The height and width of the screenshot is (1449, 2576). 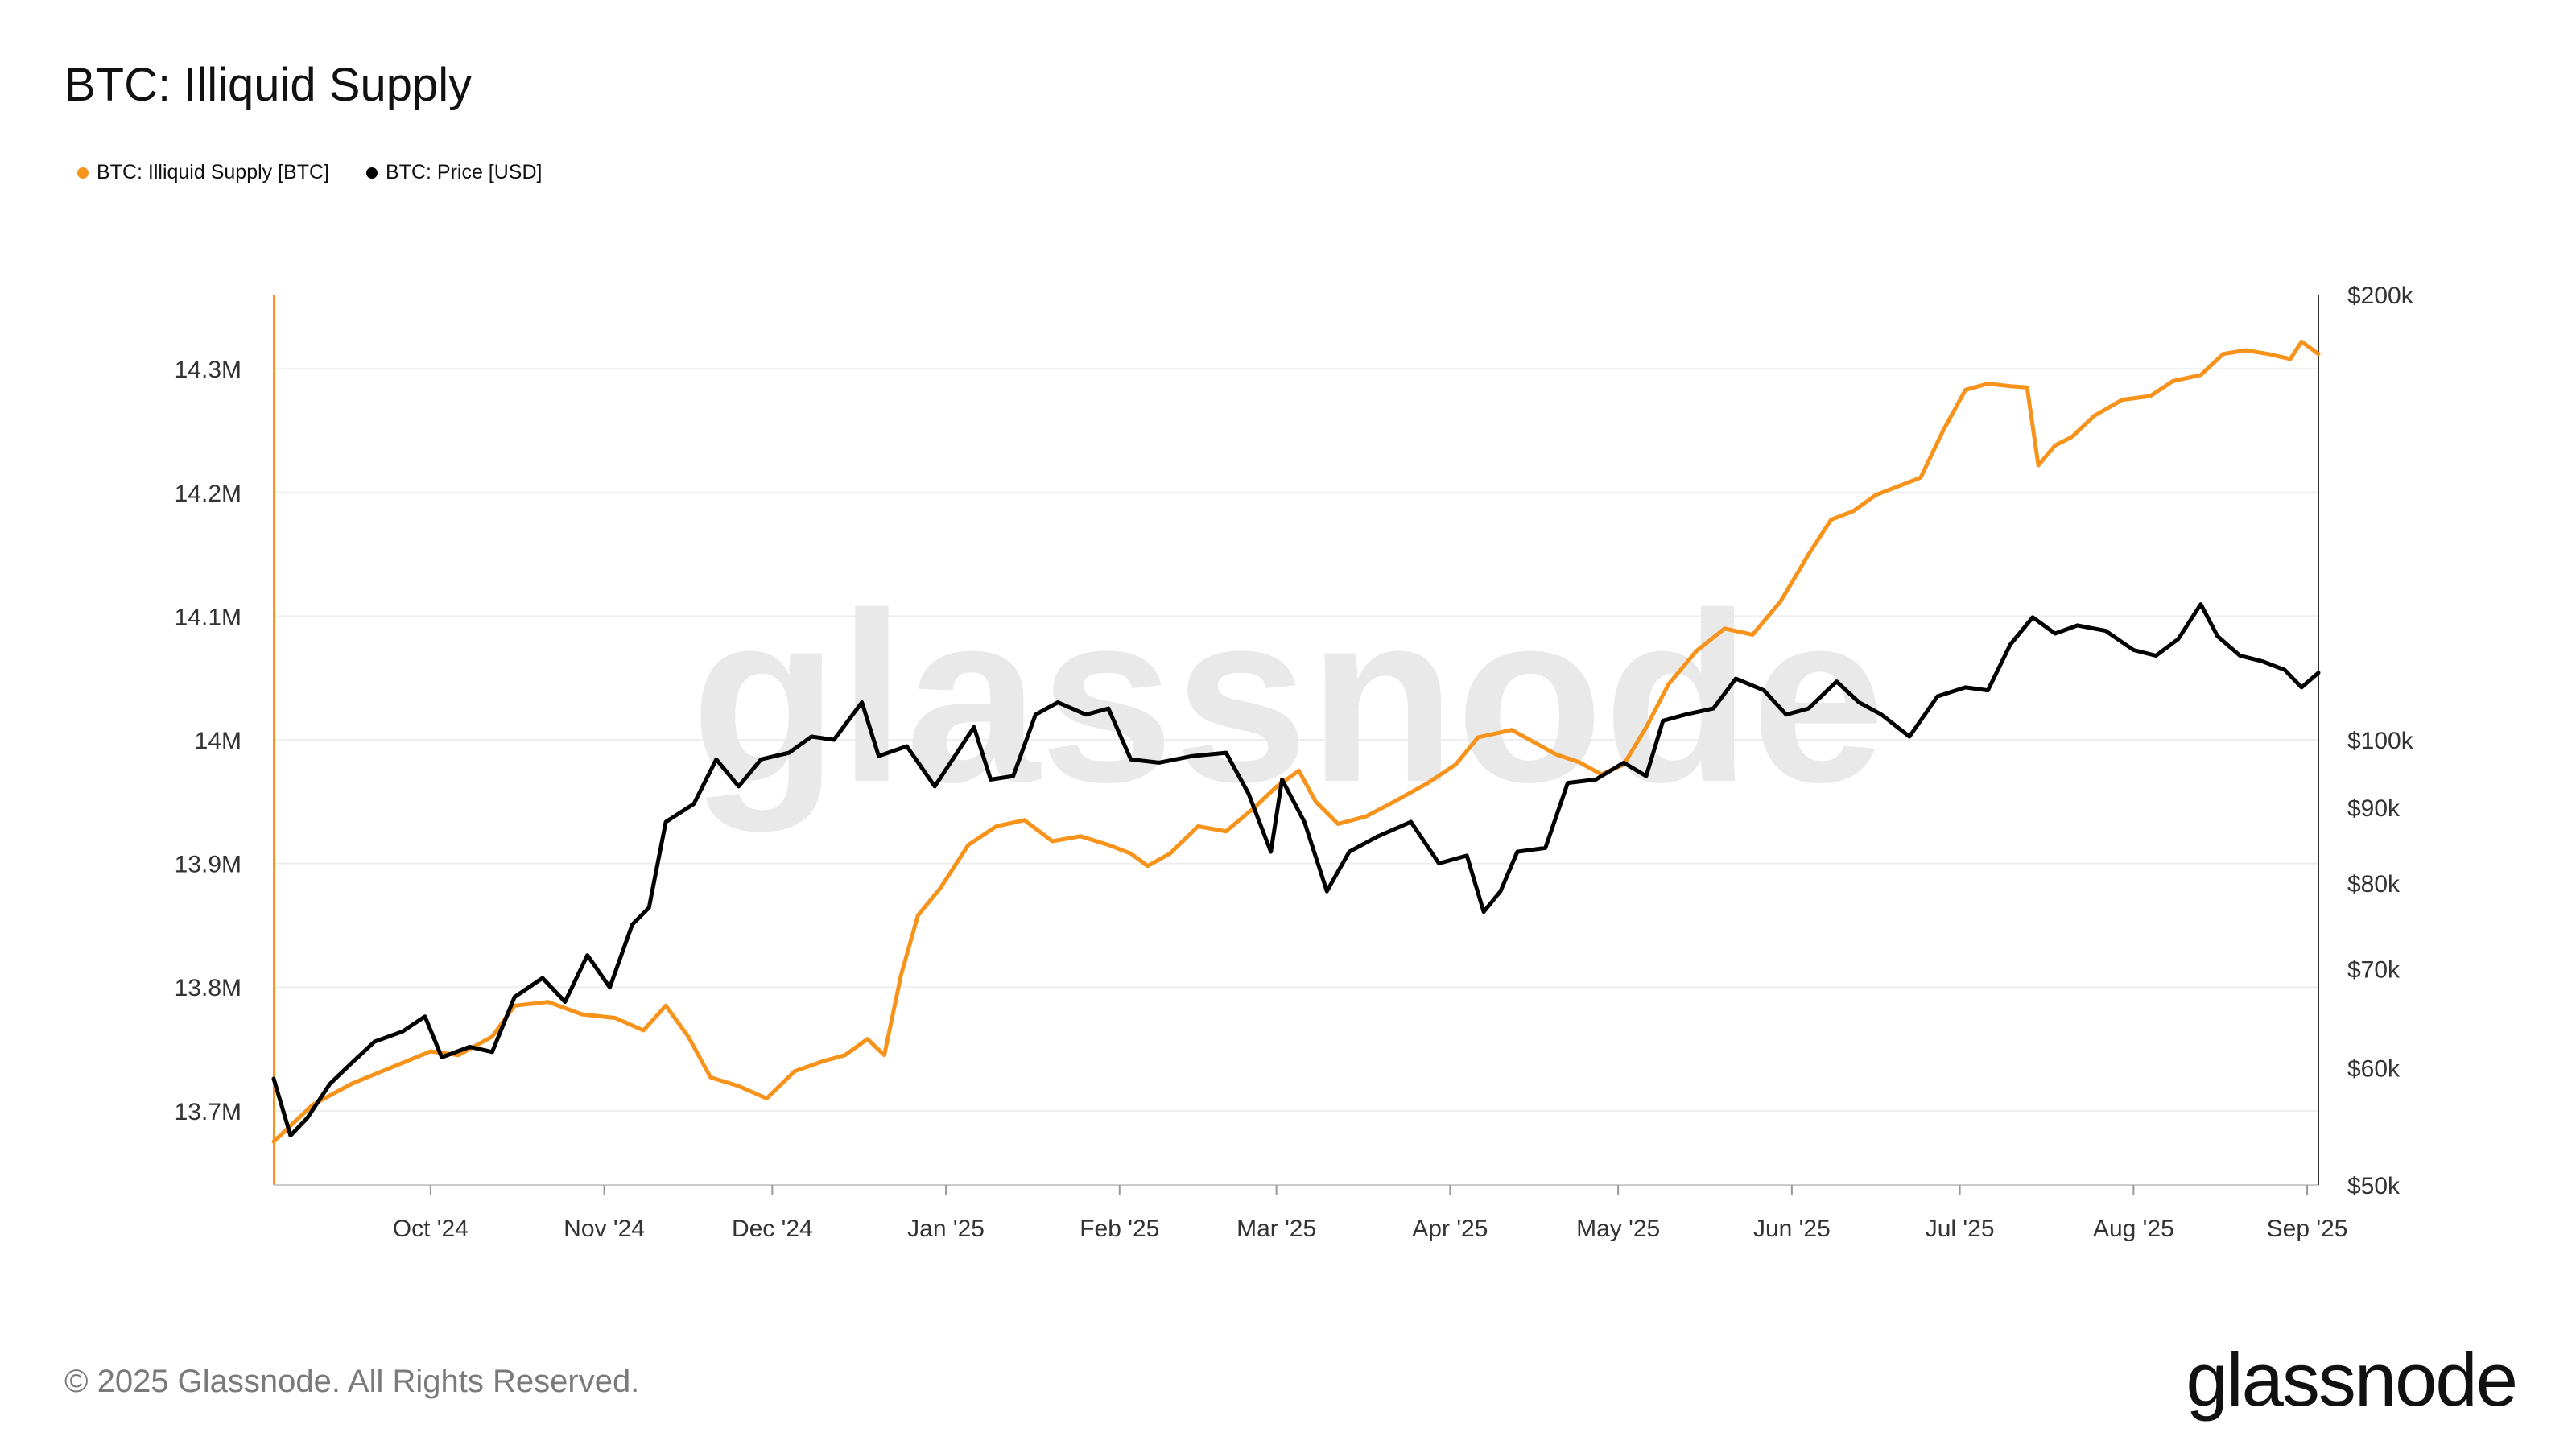 I want to click on legend-item-illiquid-supply: BTC: Illiquid Supply [BTC], so click(x=203, y=172).